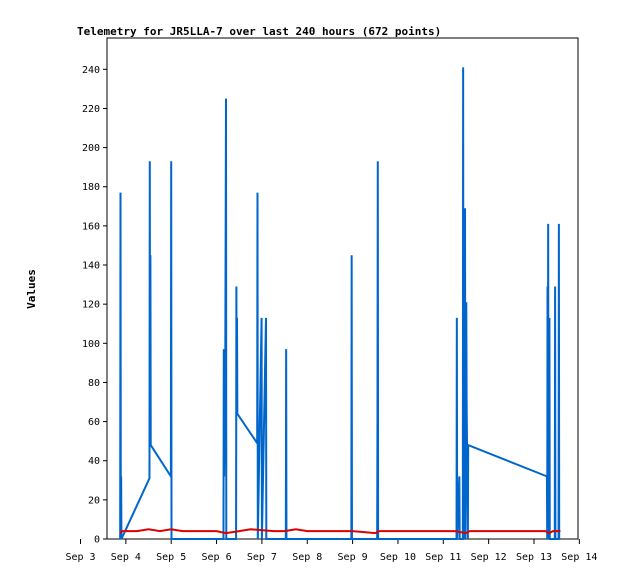  What do you see at coordinates (91, 187) in the screenshot?
I see `y-tick-label: 180` at bounding box center [91, 187].